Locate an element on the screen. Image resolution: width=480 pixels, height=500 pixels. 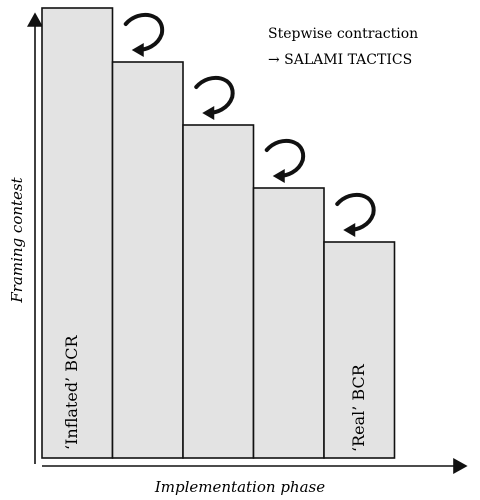
annotation-line-2: → SALAMI TACTICS is located at coordinates (340, 60).